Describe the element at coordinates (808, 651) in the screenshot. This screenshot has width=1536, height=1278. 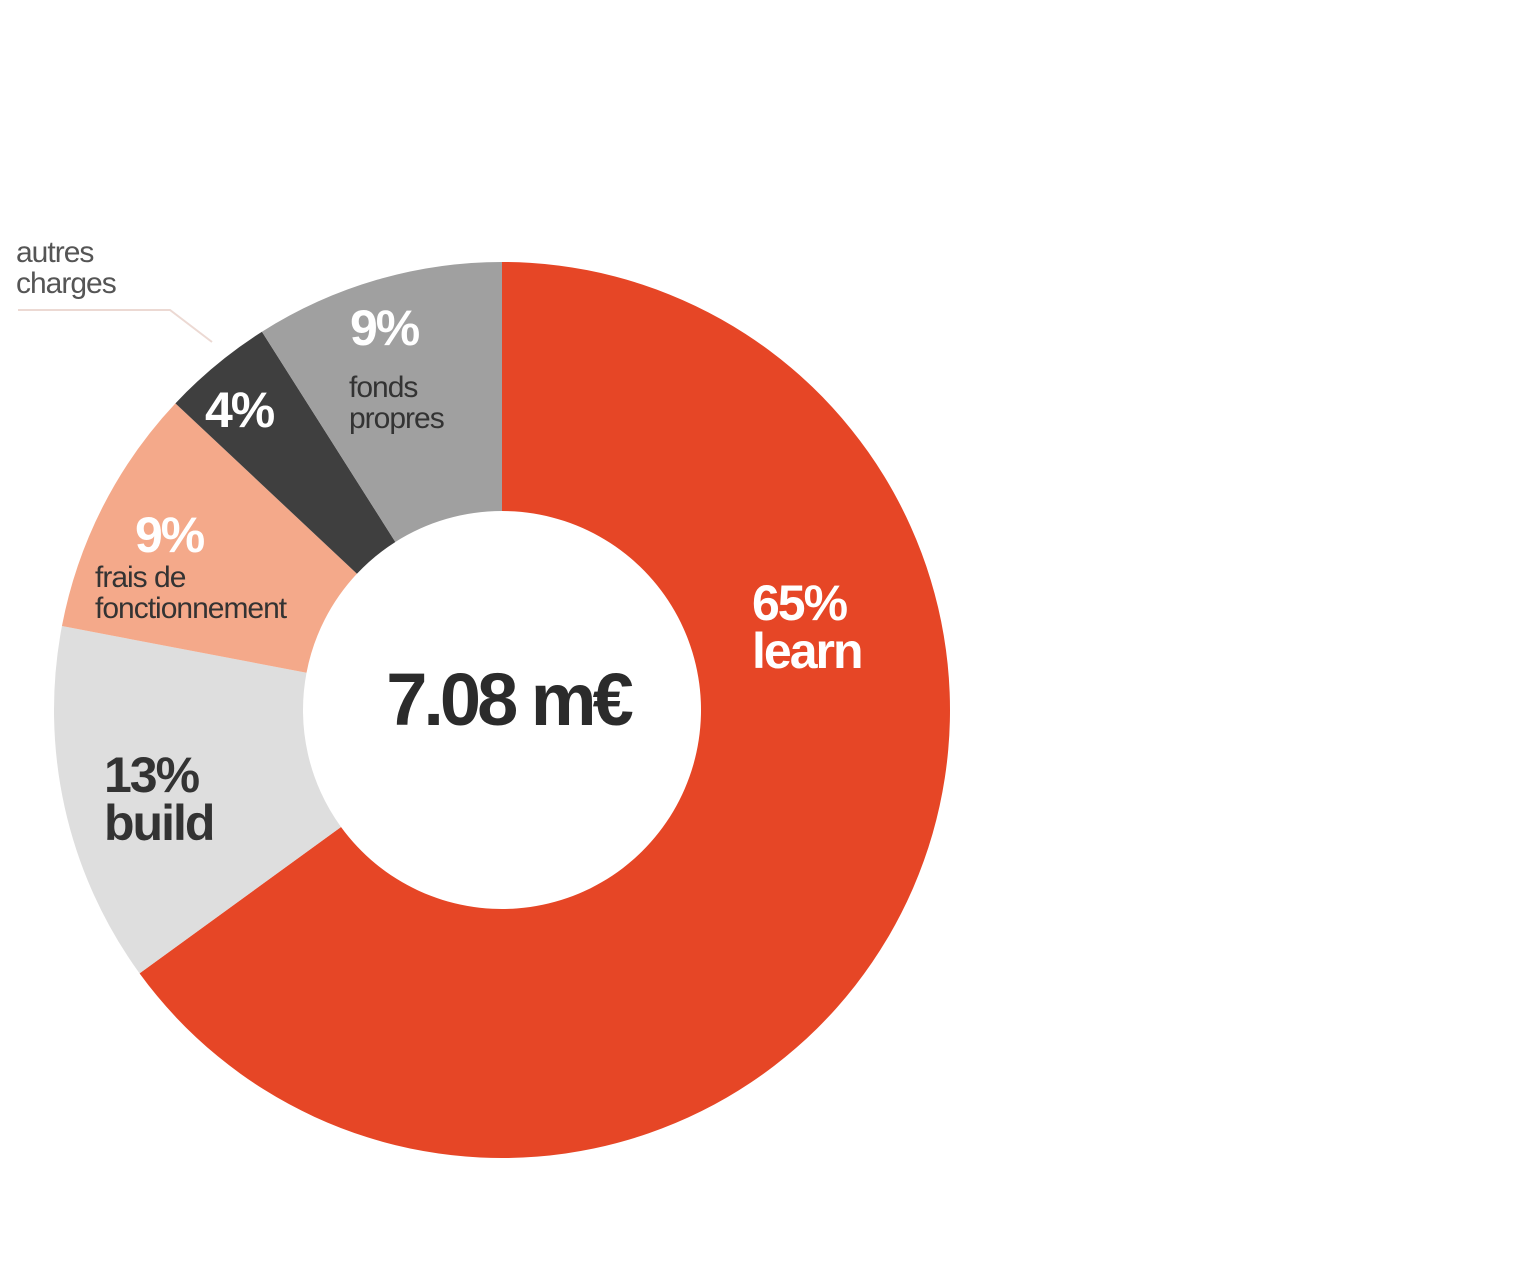
I see `category-label: learn` at that location.